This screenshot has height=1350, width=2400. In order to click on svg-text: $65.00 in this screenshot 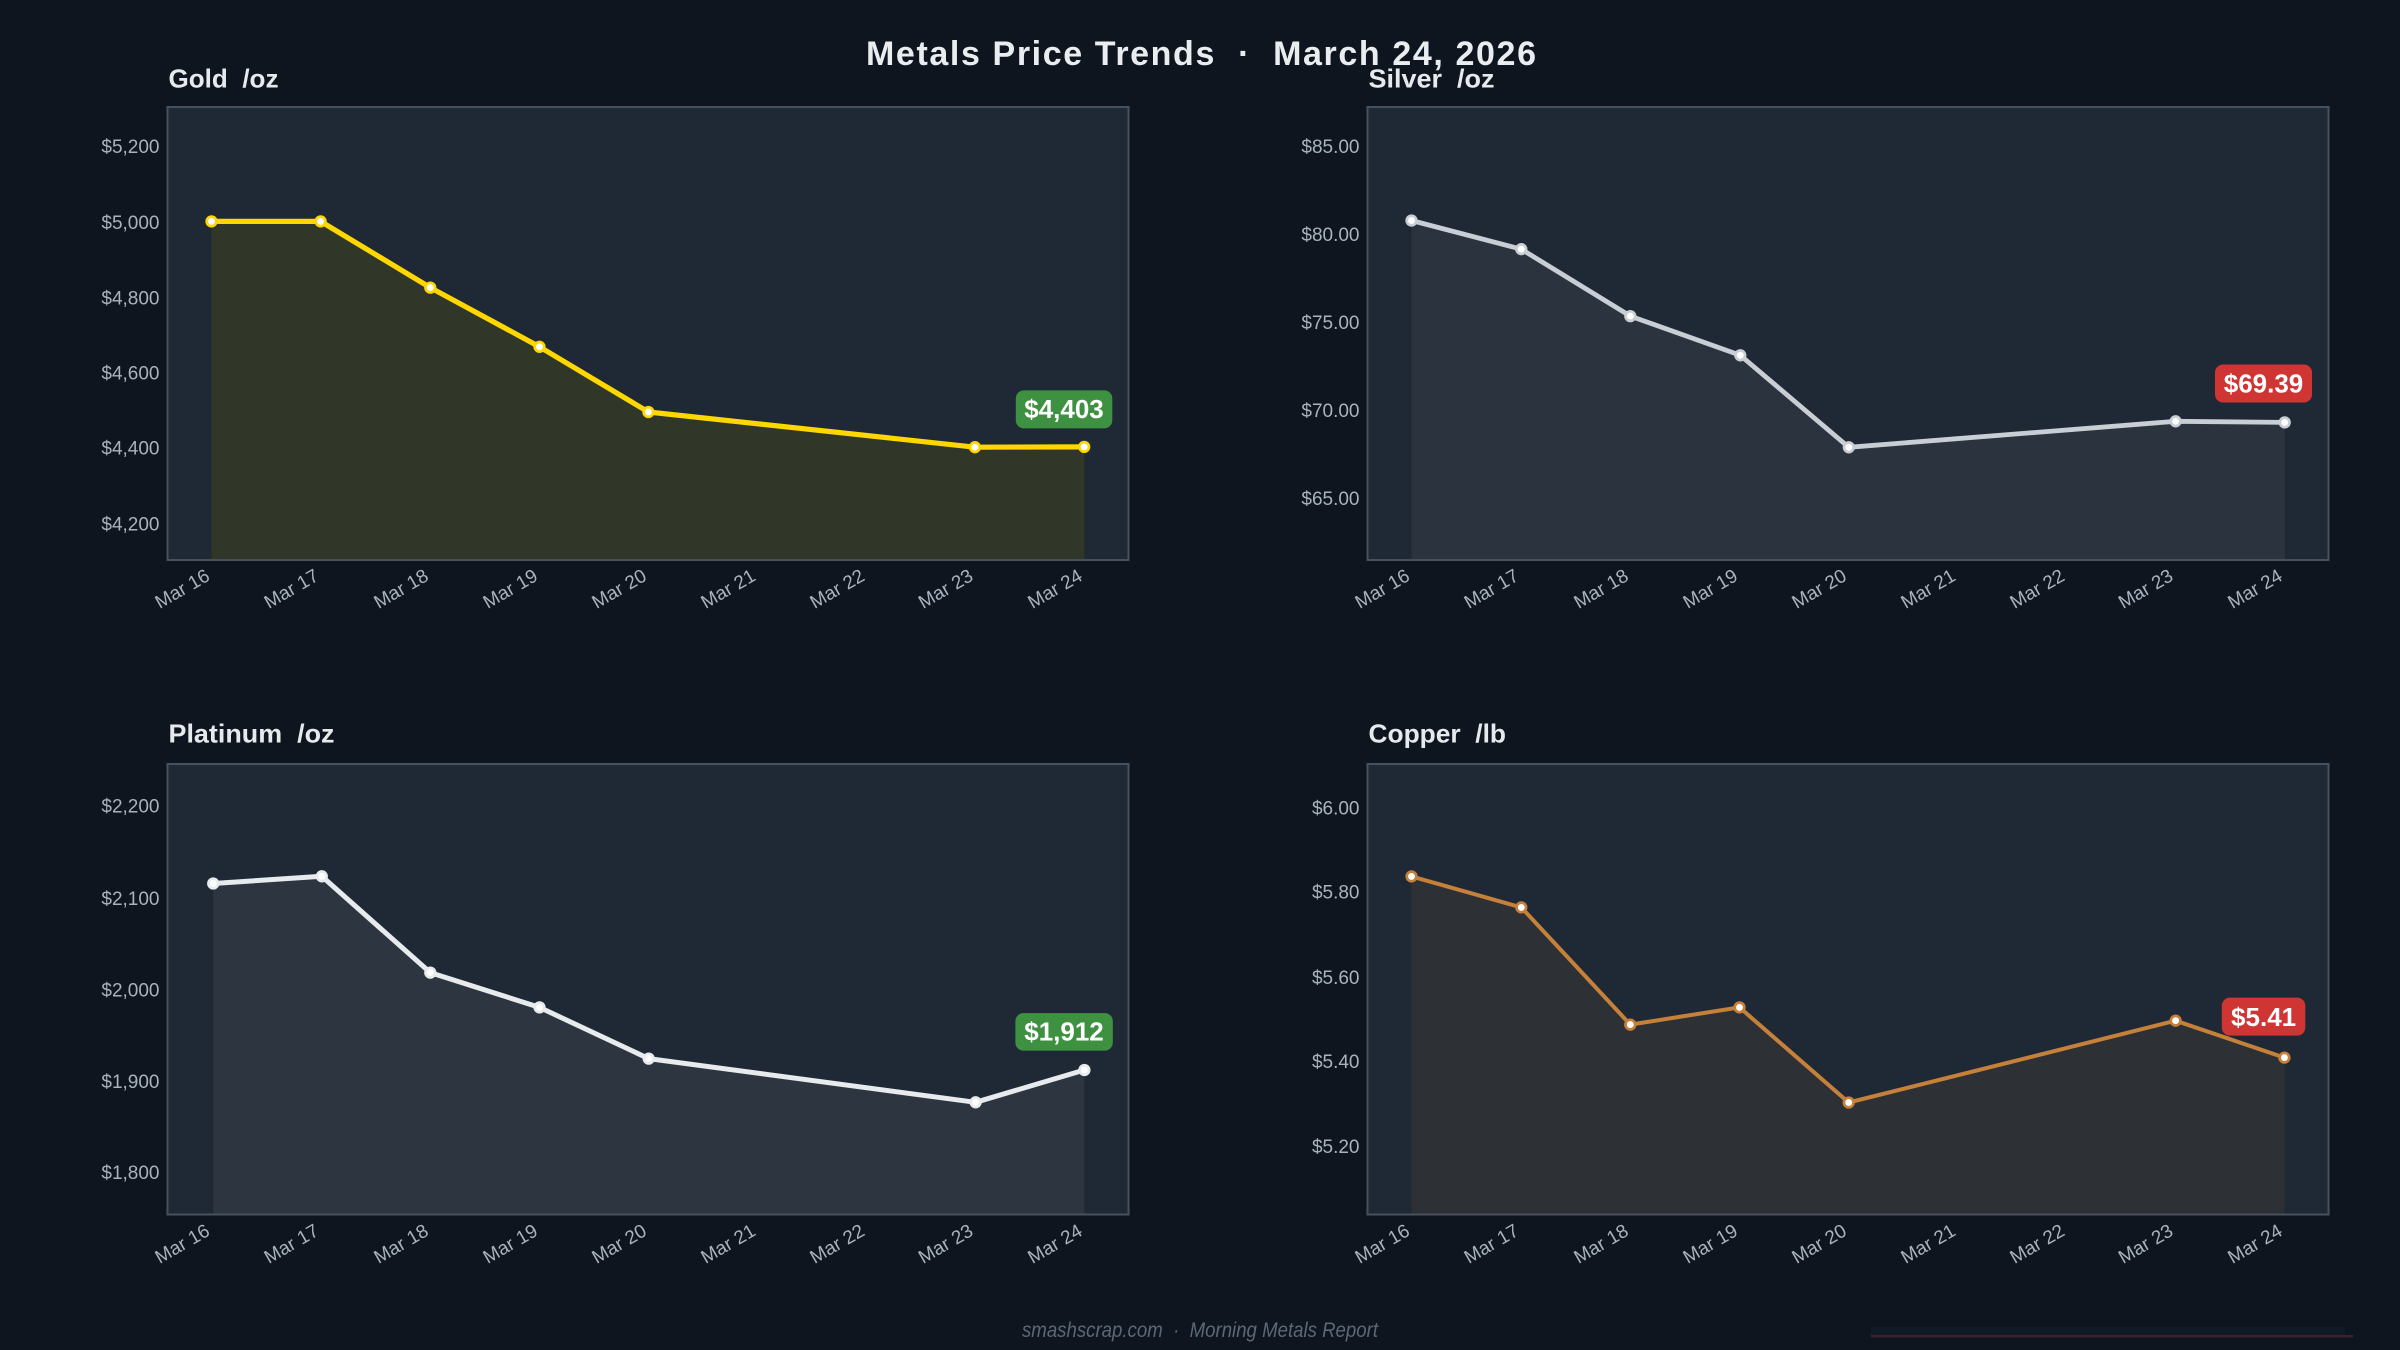, I will do `click(1330, 499)`.